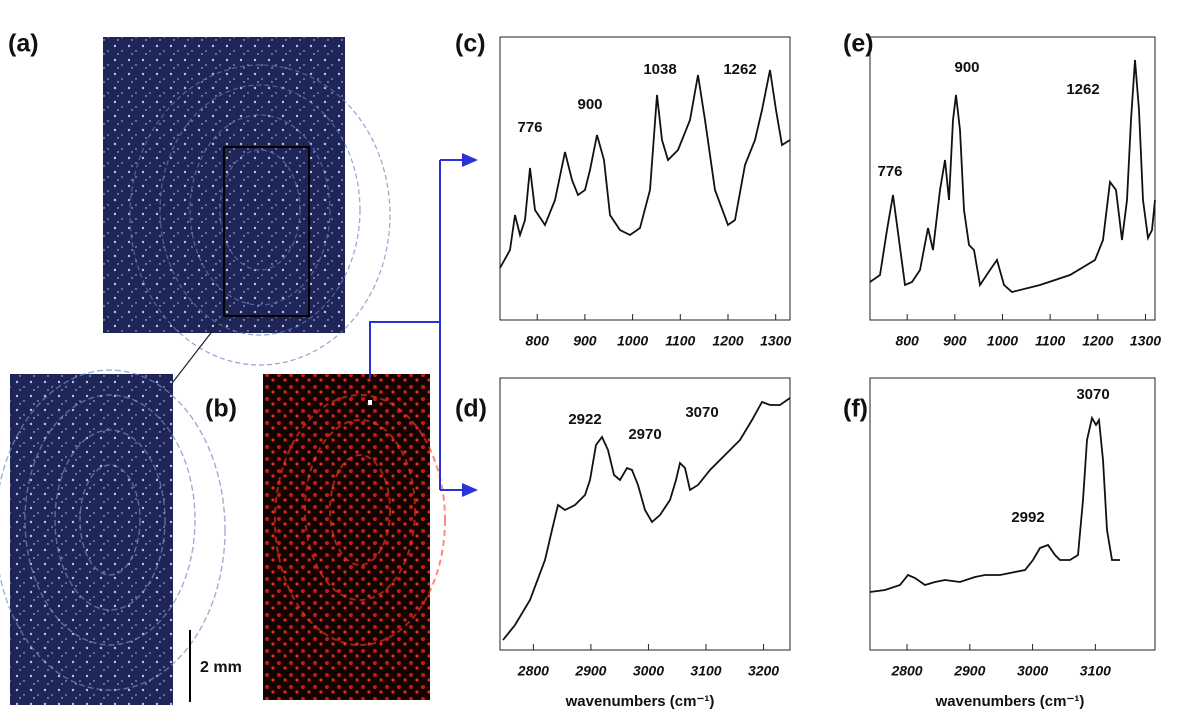  I want to click on panel-label: (d), so click(471, 409).